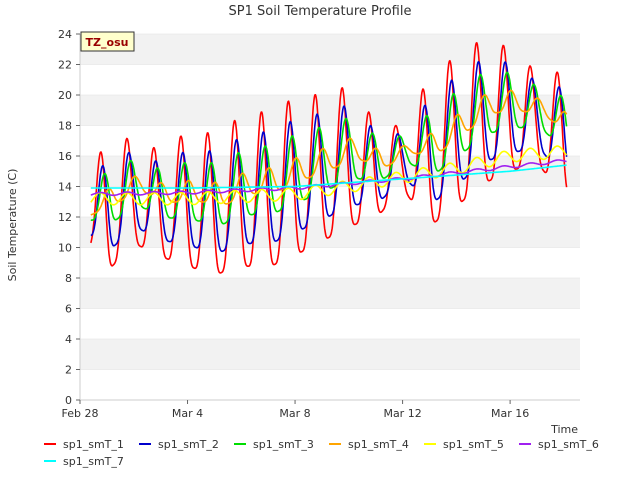 This screenshot has width=640, height=484. I want to click on y-tick-label: 2, so click(68, 370).